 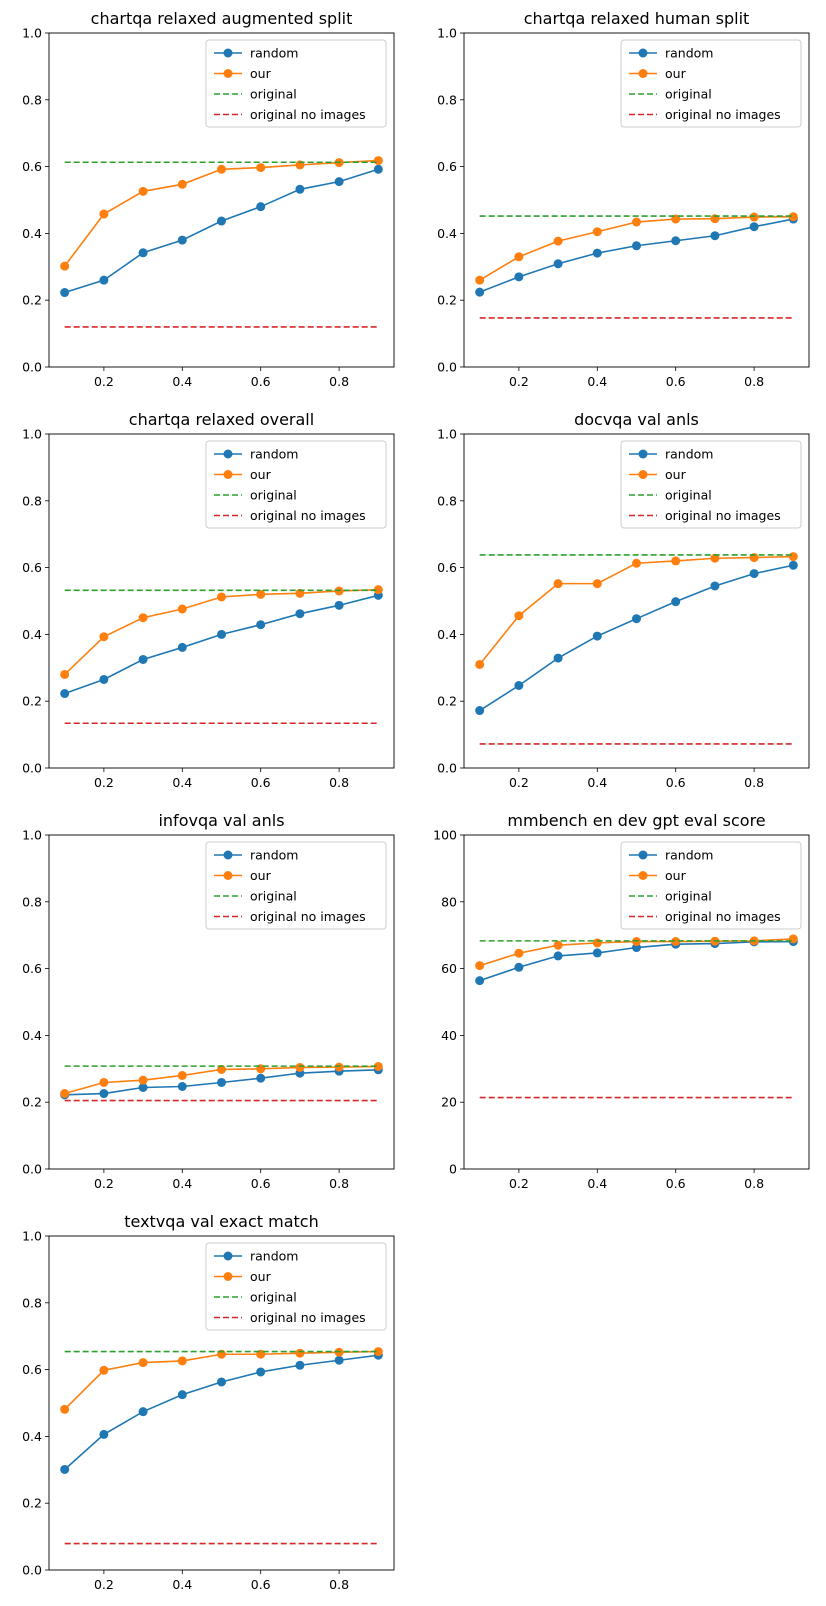 What do you see at coordinates (636, 419) in the screenshot?
I see `chart-title: docvqa val anls` at bounding box center [636, 419].